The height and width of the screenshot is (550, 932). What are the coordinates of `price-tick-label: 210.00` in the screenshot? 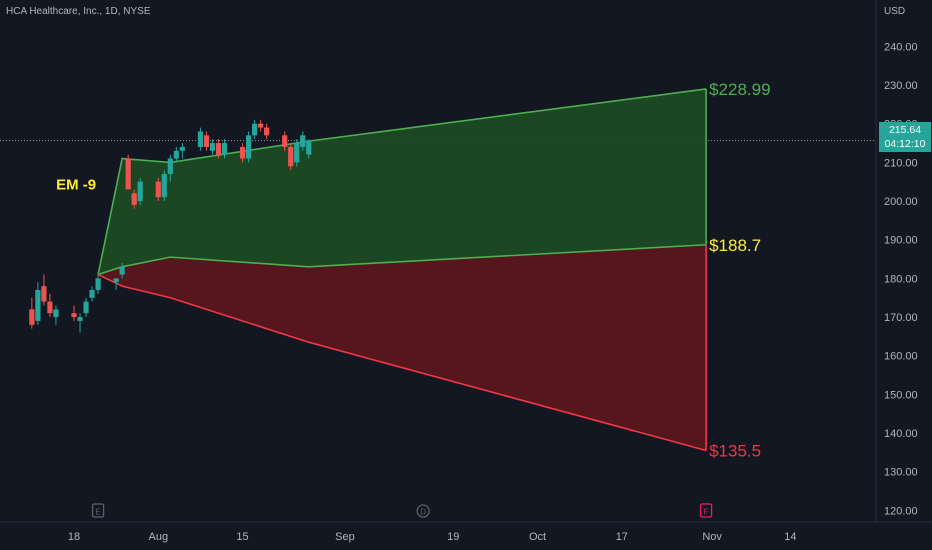 It's located at (901, 163).